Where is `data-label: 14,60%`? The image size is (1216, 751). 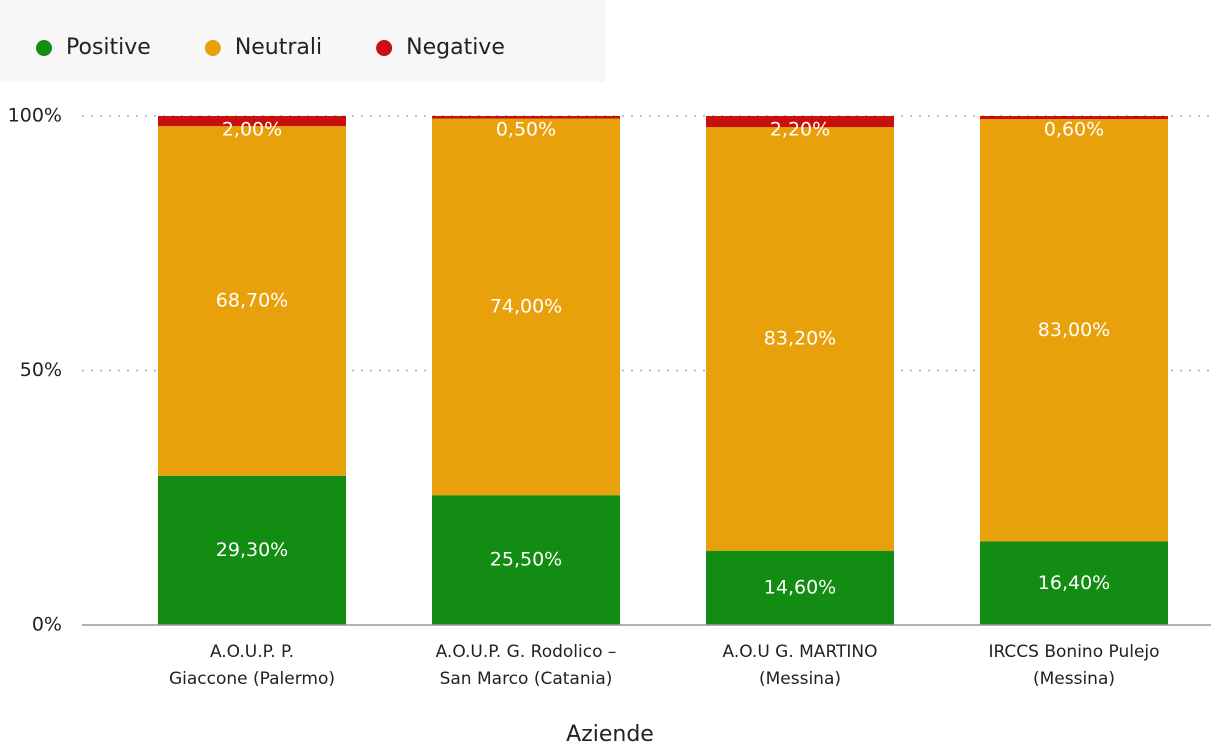 data-label: 14,60% is located at coordinates (800, 587).